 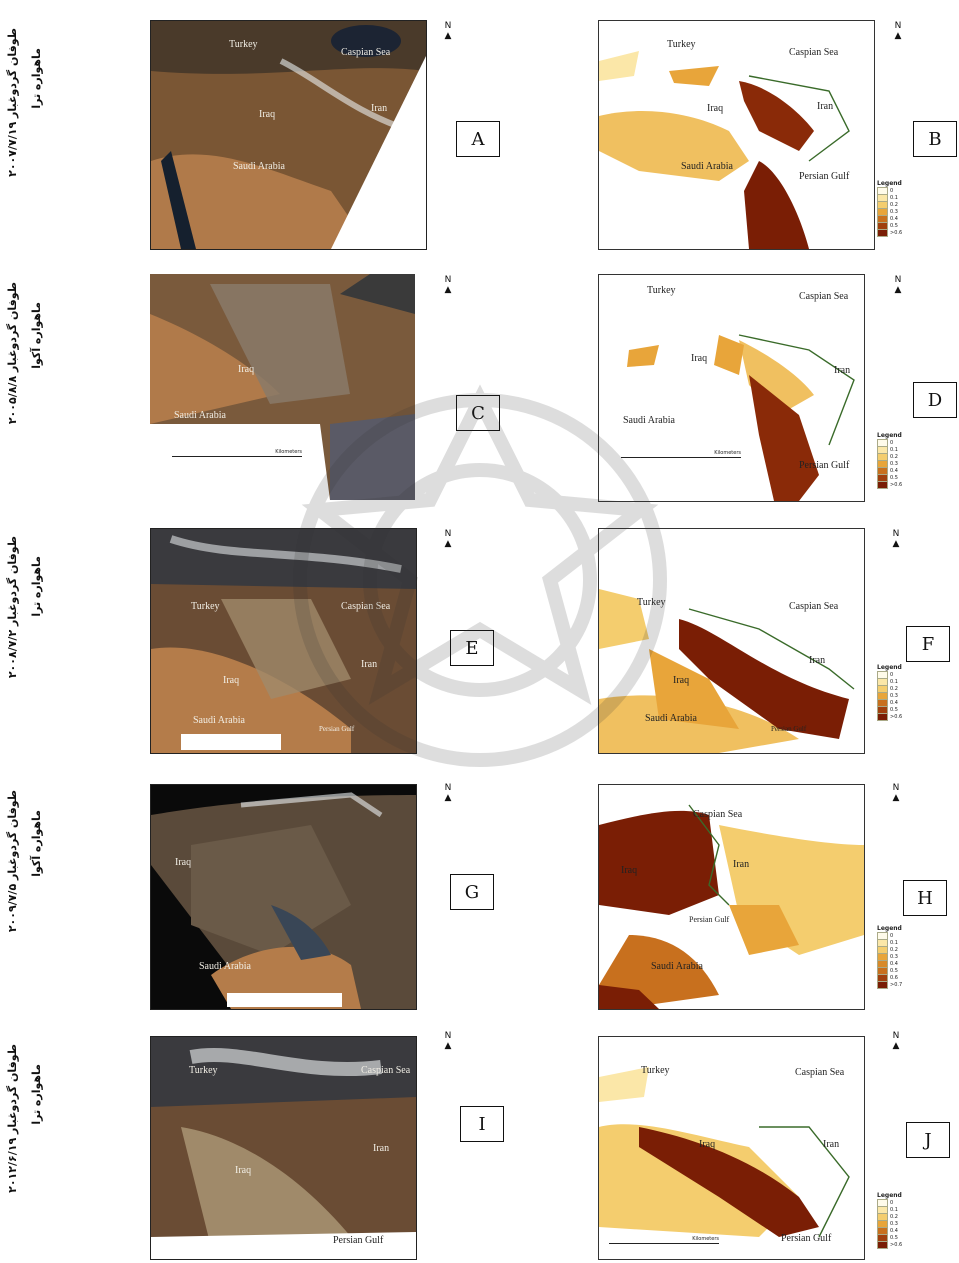 What do you see at coordinates (928, 644) in the screenshot?
I see `panel-label: F` at bounding box center [928, 644].